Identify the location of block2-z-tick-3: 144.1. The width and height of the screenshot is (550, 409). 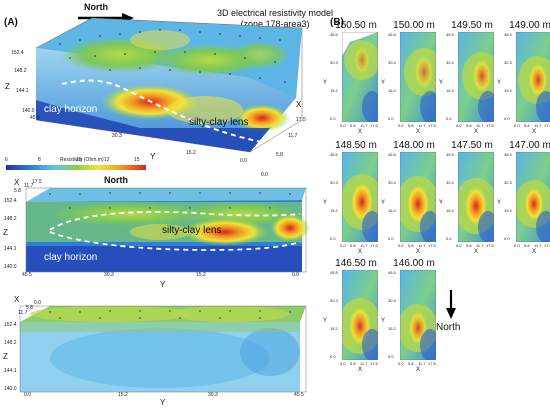
(10, 249).